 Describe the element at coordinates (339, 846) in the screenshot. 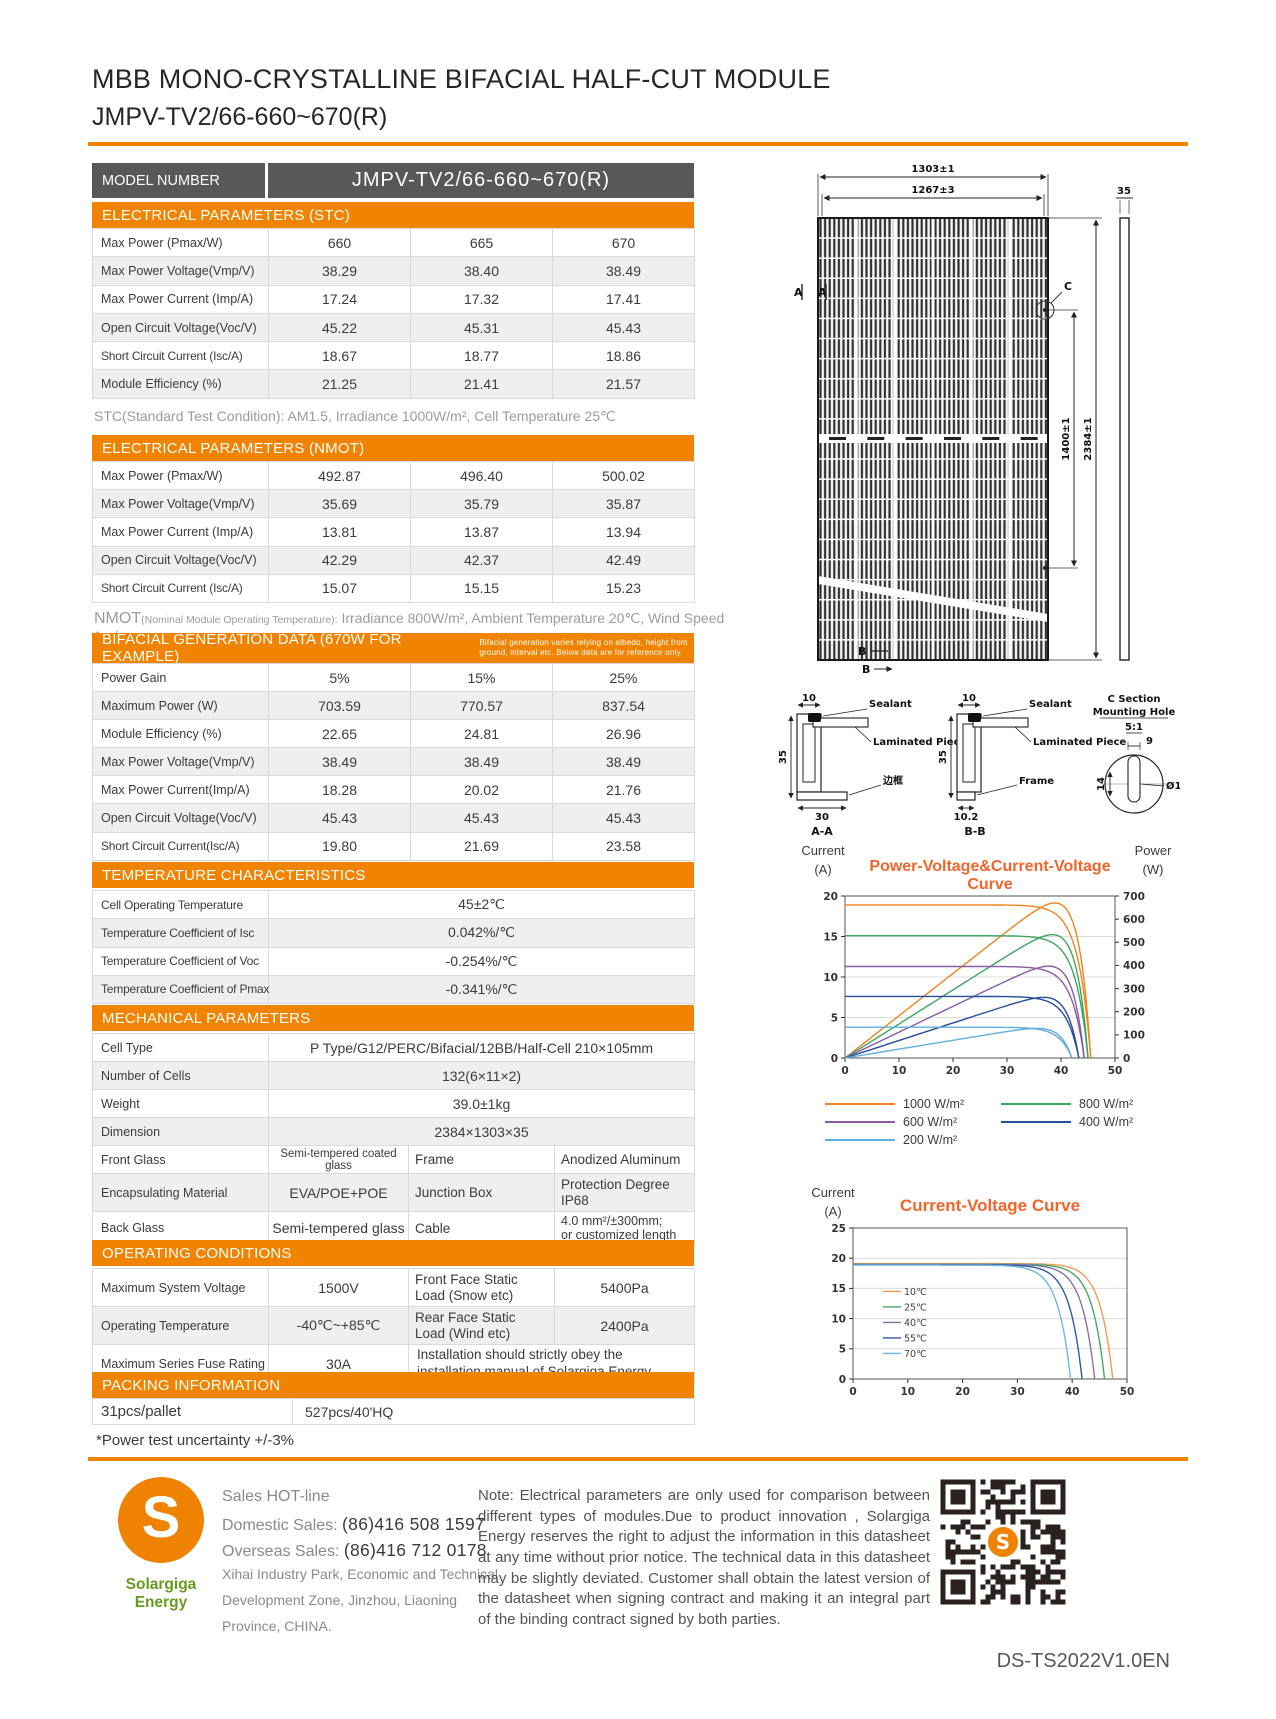

I see `row-value: 19.80` at that location.